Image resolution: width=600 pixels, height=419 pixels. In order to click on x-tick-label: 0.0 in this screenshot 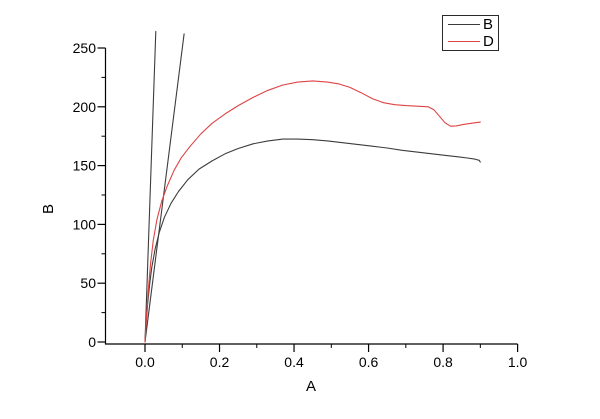, I will do `click(145, 362)`.